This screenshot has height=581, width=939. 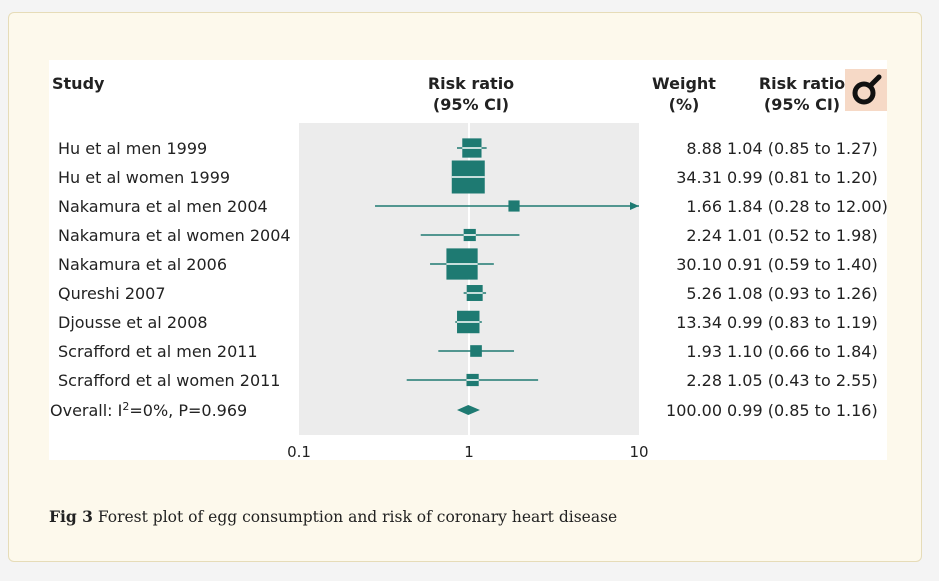 What do you see at coordinates (802, 380) in the screenshot?
I see `study-ci-text: 1.05 (0.43 to 2.55)` at bounding box center [802, 380].